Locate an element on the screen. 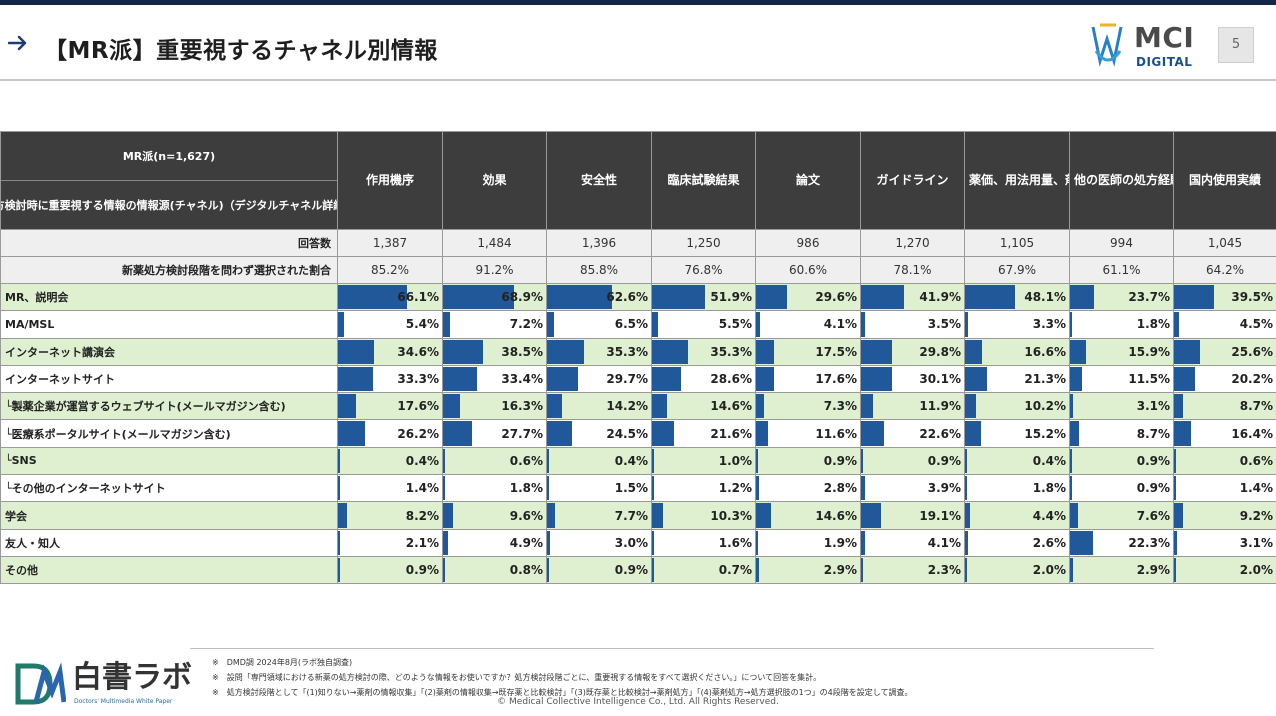 The width and height of the screenshot is (1276, 716). meta-value: 67.9% is located at coordinates (1017, 270).